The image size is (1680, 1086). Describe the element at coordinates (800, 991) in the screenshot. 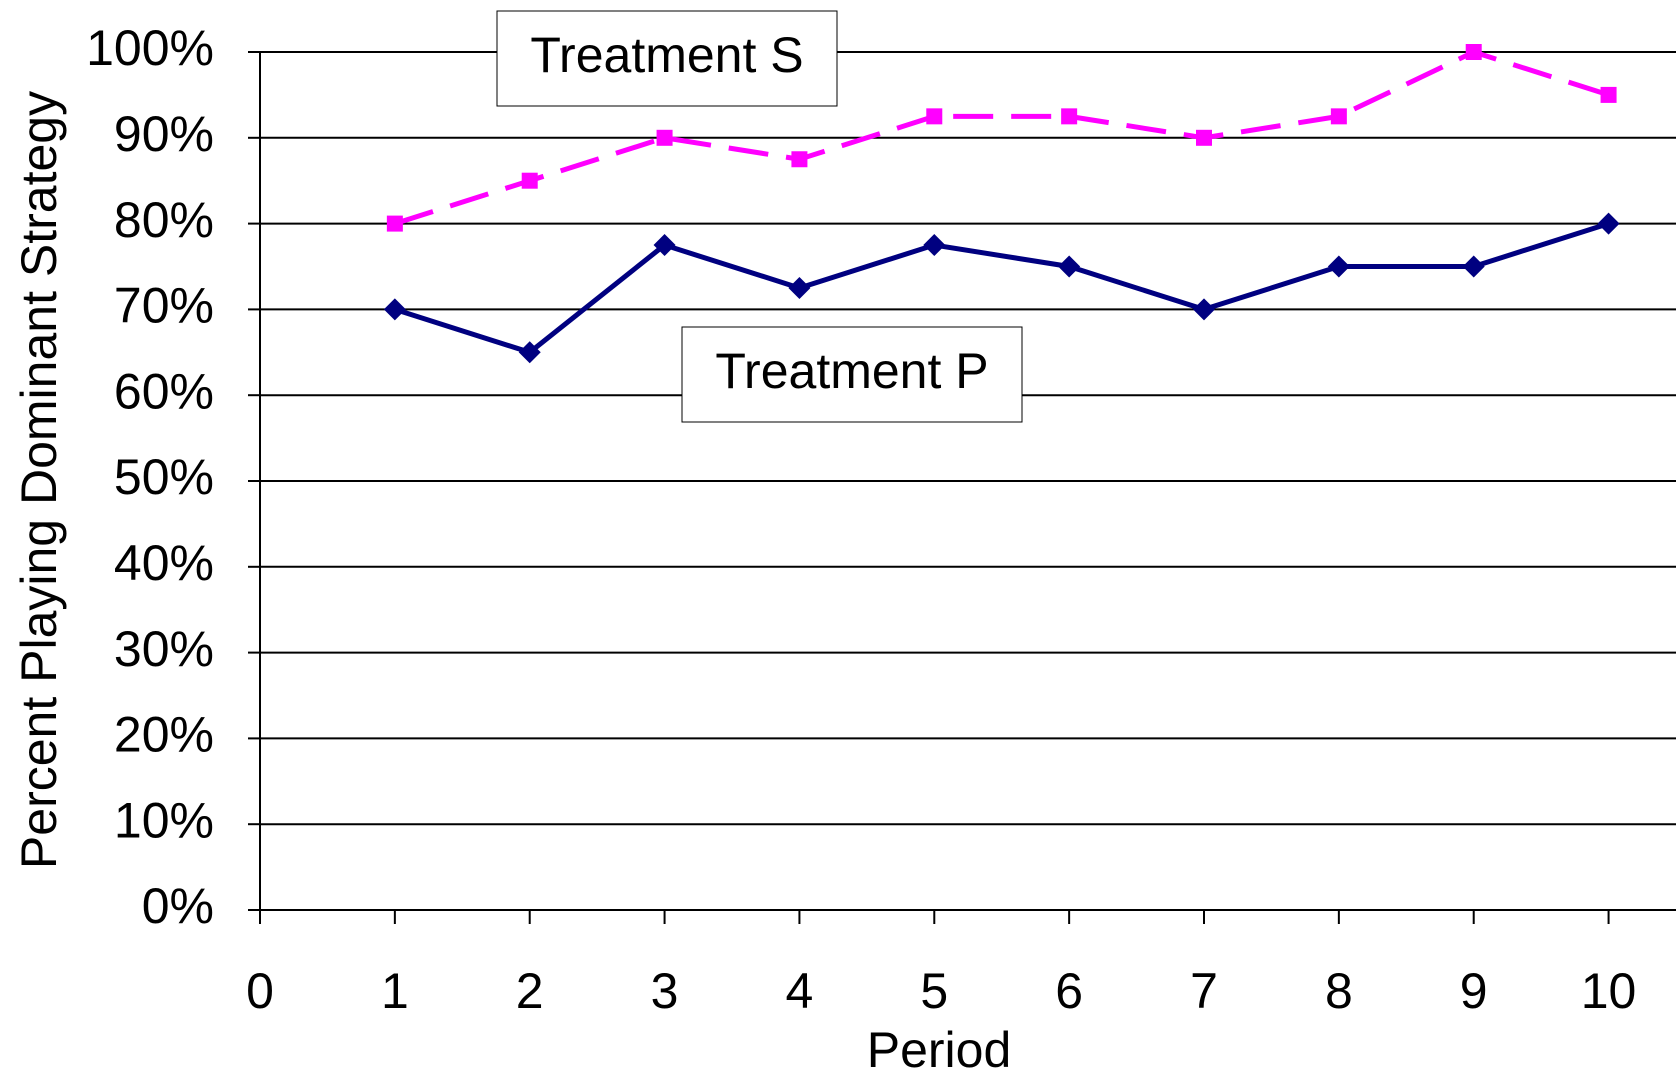

I see `x-tick-label: 4` at that location.